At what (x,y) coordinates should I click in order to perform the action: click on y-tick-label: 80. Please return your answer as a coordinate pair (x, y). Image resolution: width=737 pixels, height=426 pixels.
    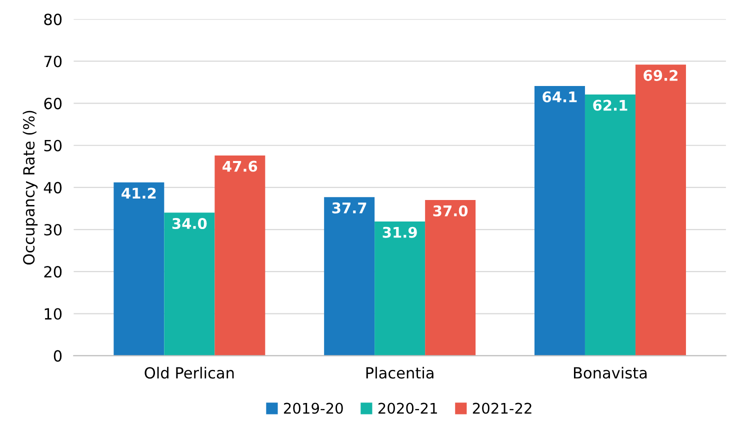
    Looking at the image, I should click on (53, 20).